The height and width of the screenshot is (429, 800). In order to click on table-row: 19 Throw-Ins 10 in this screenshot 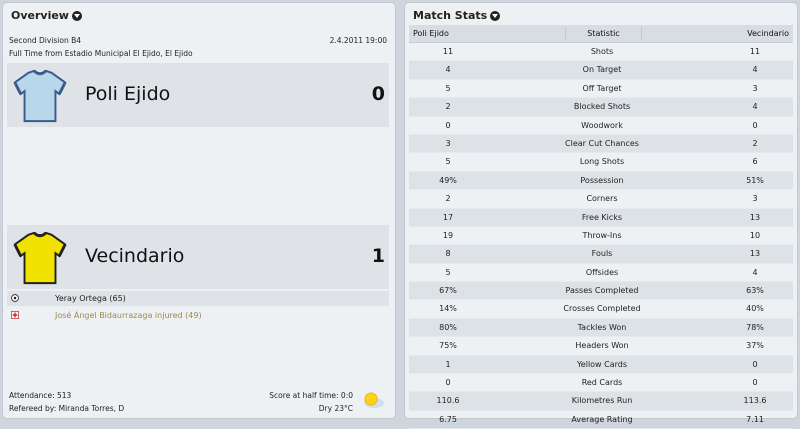, I will do `click(601, 236)`.